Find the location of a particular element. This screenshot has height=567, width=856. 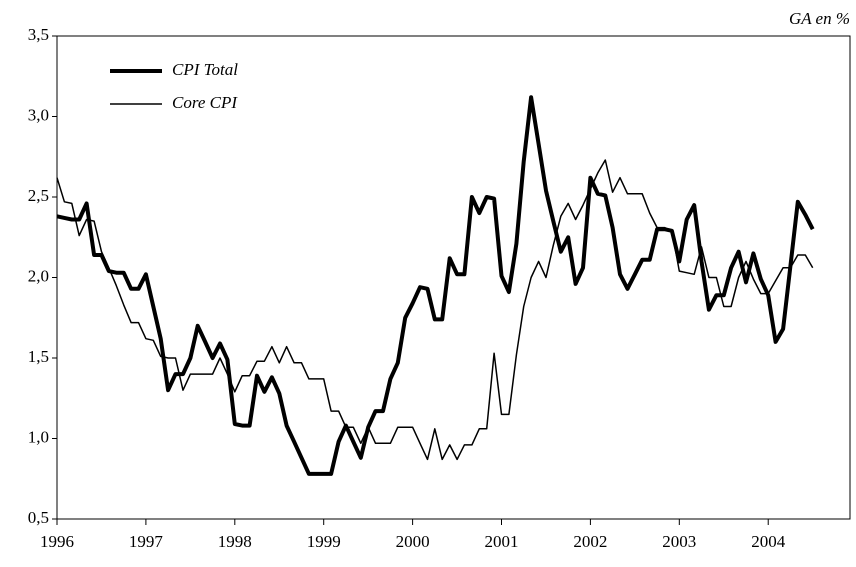

unit-annotation: GA en % is located at coordinates (819, 18).